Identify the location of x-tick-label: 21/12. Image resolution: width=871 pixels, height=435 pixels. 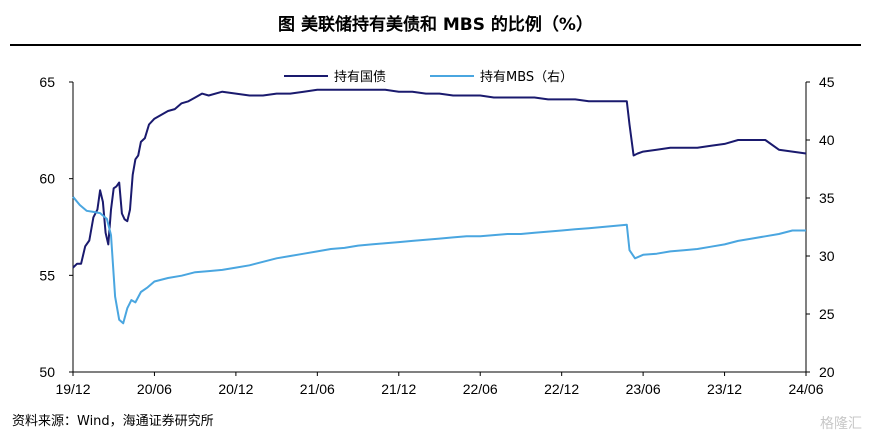
(398, 389).